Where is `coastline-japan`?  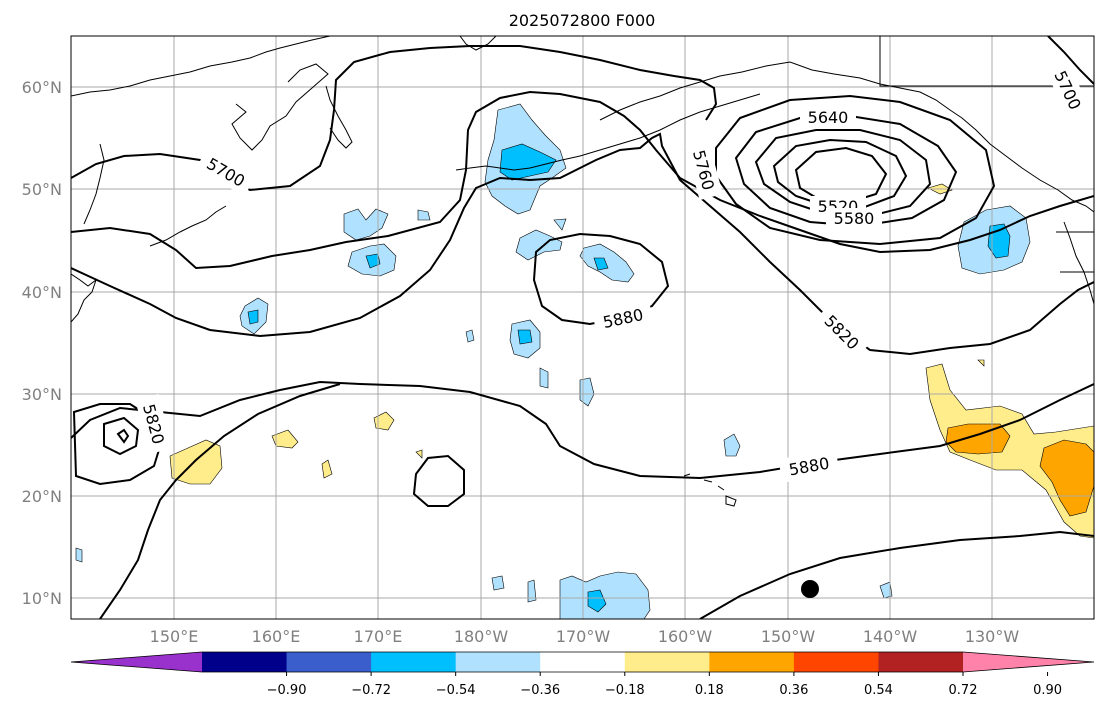 coastline-japan is located at coordinates (84, 298).